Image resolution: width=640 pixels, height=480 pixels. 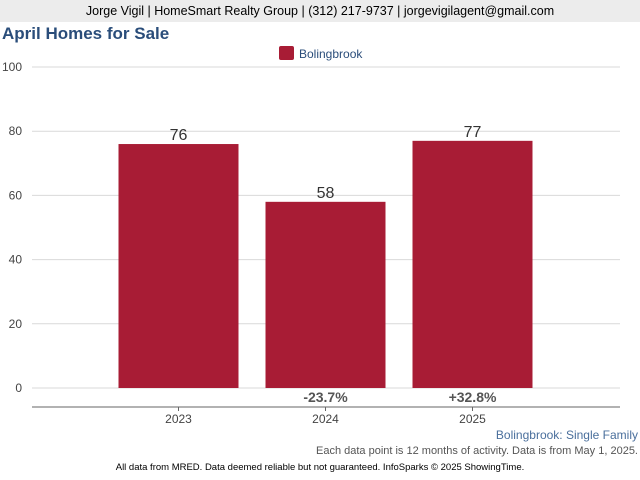 I want to click on footer-series-label: Bolingbrook: Single Family, so click(x=566, y=435).